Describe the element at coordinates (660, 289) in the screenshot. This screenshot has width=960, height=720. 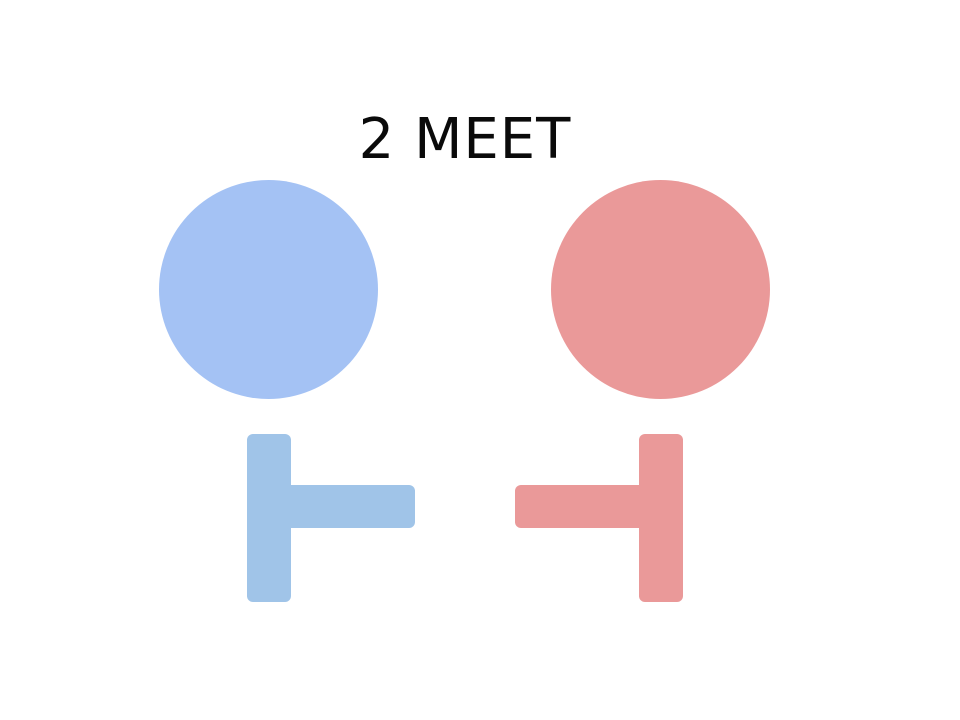
I see `red-head-circle` at that location.